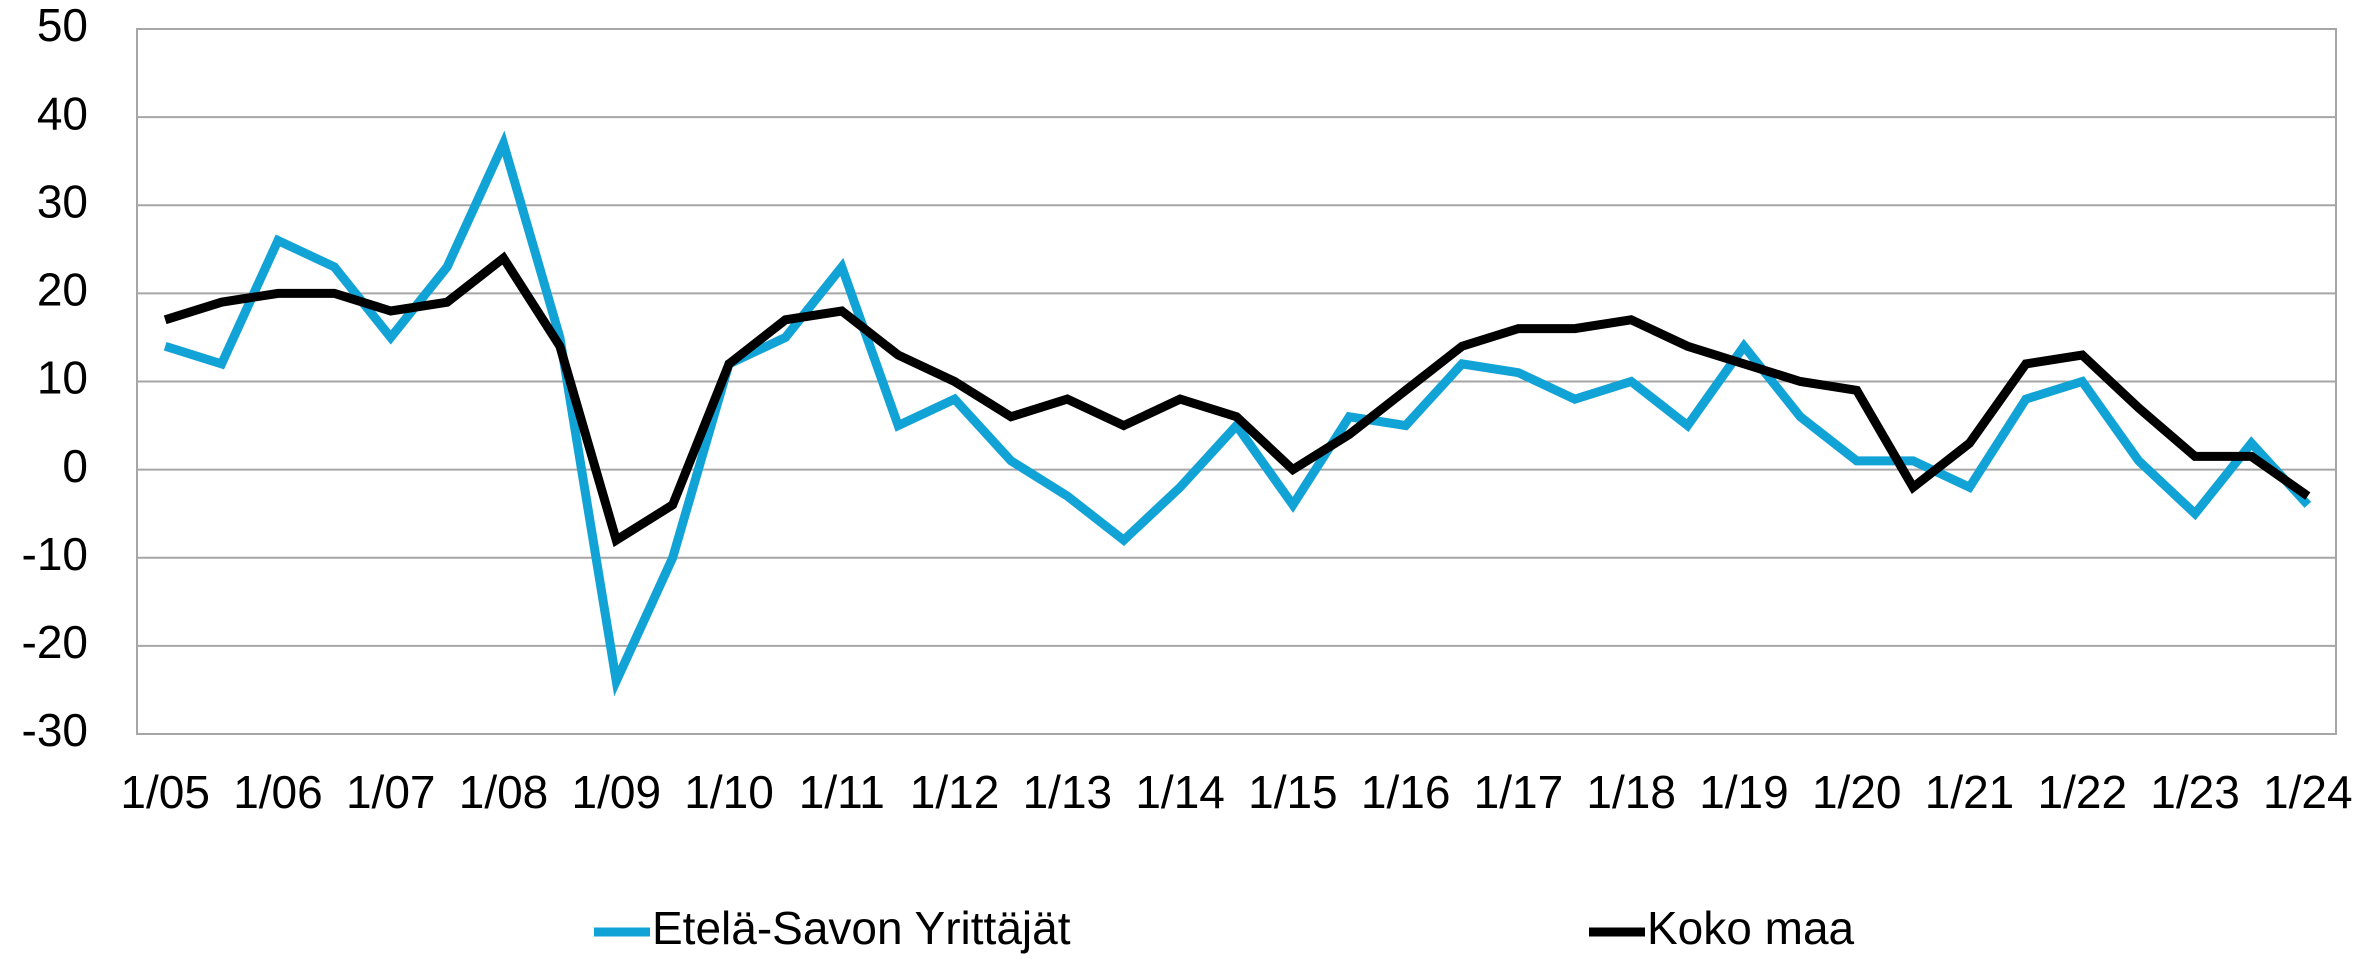  Describe the element at coordinates (955, 792) in the screenshot. I see `x-tick-label: 1/12` at that location.